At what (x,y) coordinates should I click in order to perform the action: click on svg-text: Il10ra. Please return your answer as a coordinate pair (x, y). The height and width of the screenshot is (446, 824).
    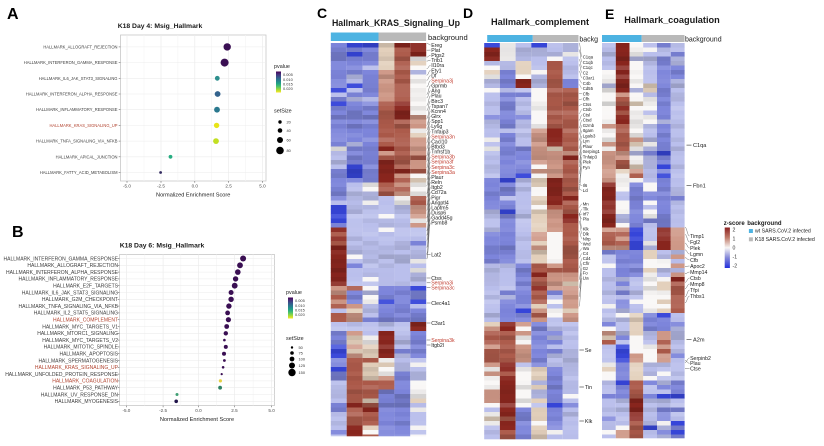
    Looking at the image, I should click on (437, 66).